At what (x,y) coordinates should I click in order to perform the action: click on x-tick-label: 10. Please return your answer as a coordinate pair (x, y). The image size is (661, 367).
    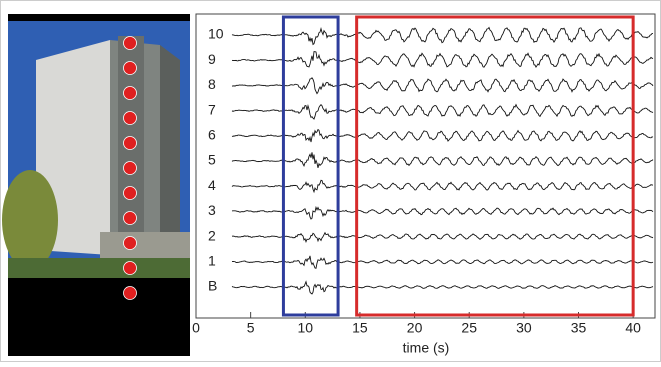
    Looking at the image, I should click on (305, 328).